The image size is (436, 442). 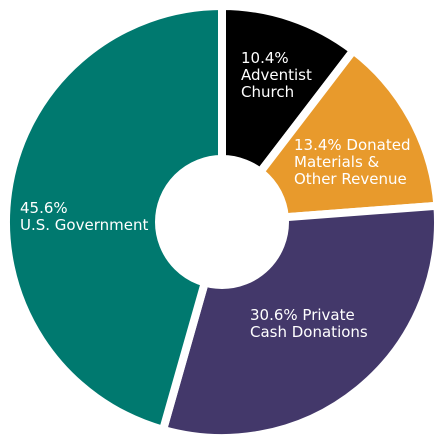 I want to click on slice-label-line: Other Revenue, so click(x=350, y=179).